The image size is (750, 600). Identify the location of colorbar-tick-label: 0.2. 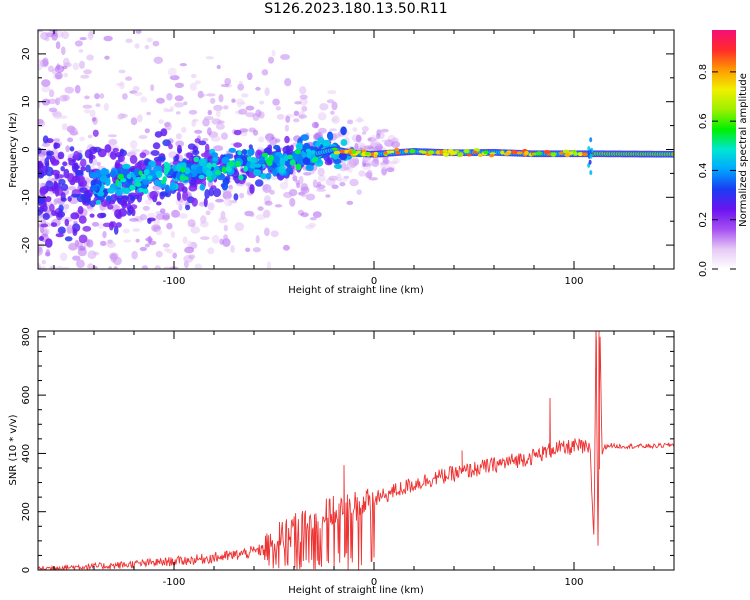
(703, 220).